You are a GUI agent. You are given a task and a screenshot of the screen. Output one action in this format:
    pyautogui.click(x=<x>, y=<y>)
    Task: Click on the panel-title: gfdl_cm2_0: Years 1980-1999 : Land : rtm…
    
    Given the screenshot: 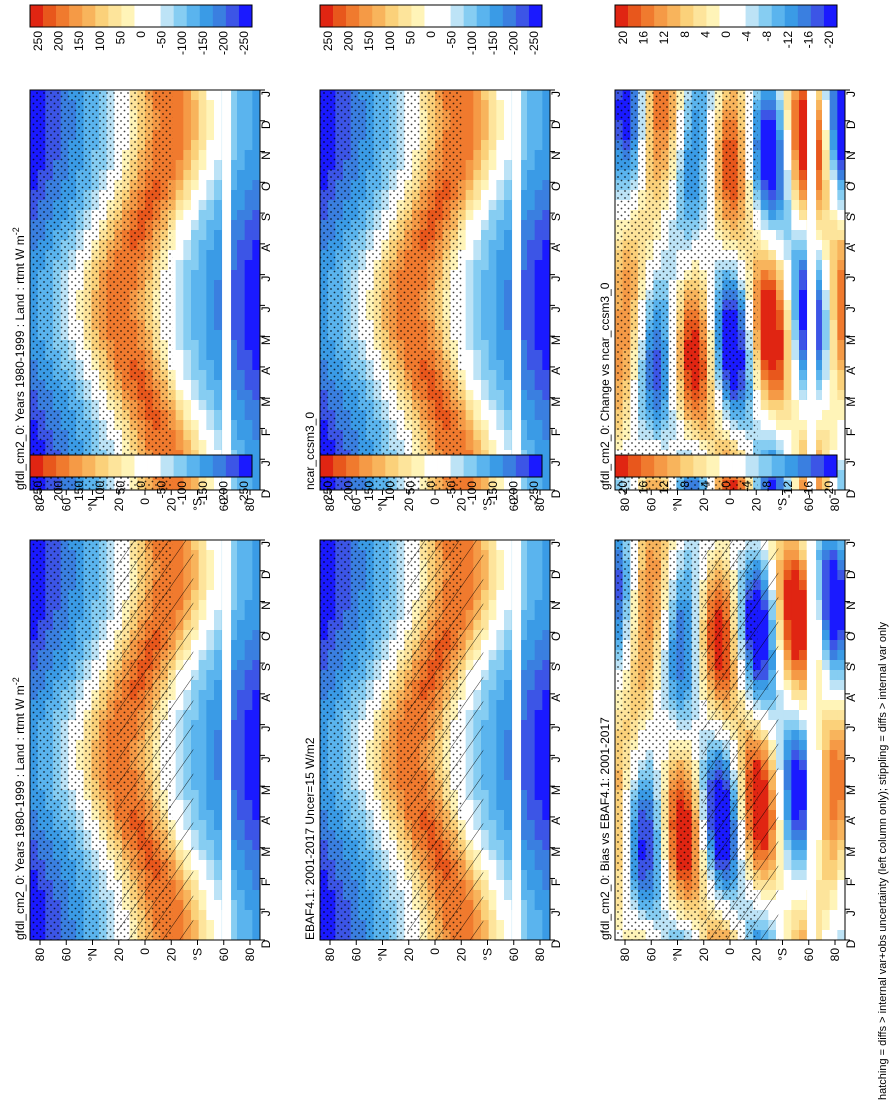 What is the action you would take?
    pyautogui.click(x=19, y=808)
    